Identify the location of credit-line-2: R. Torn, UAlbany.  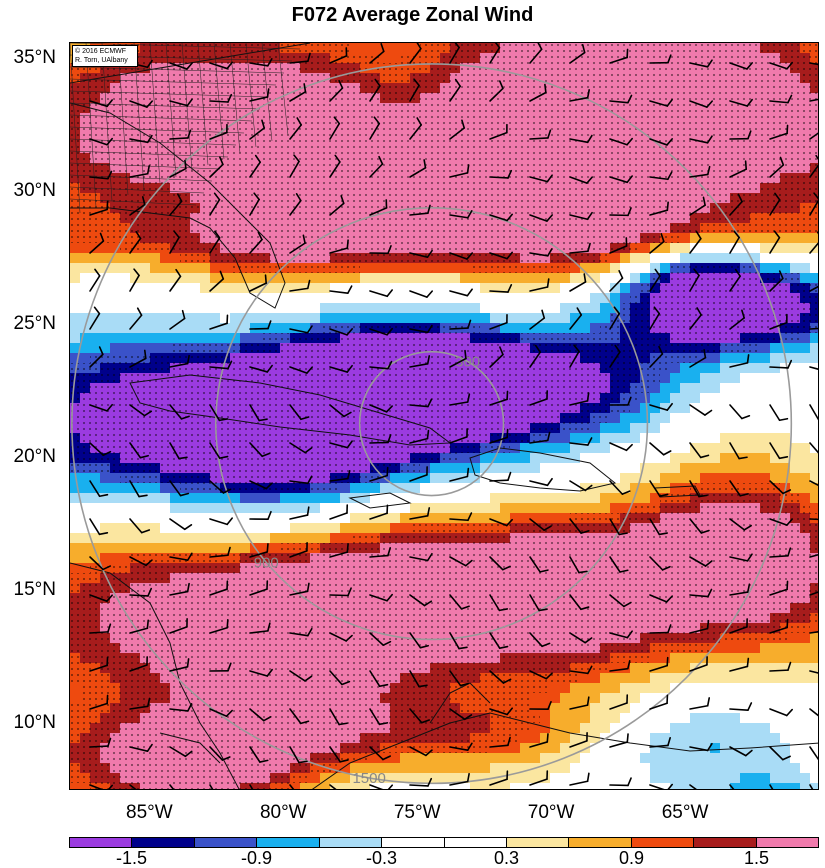
(105, 60).